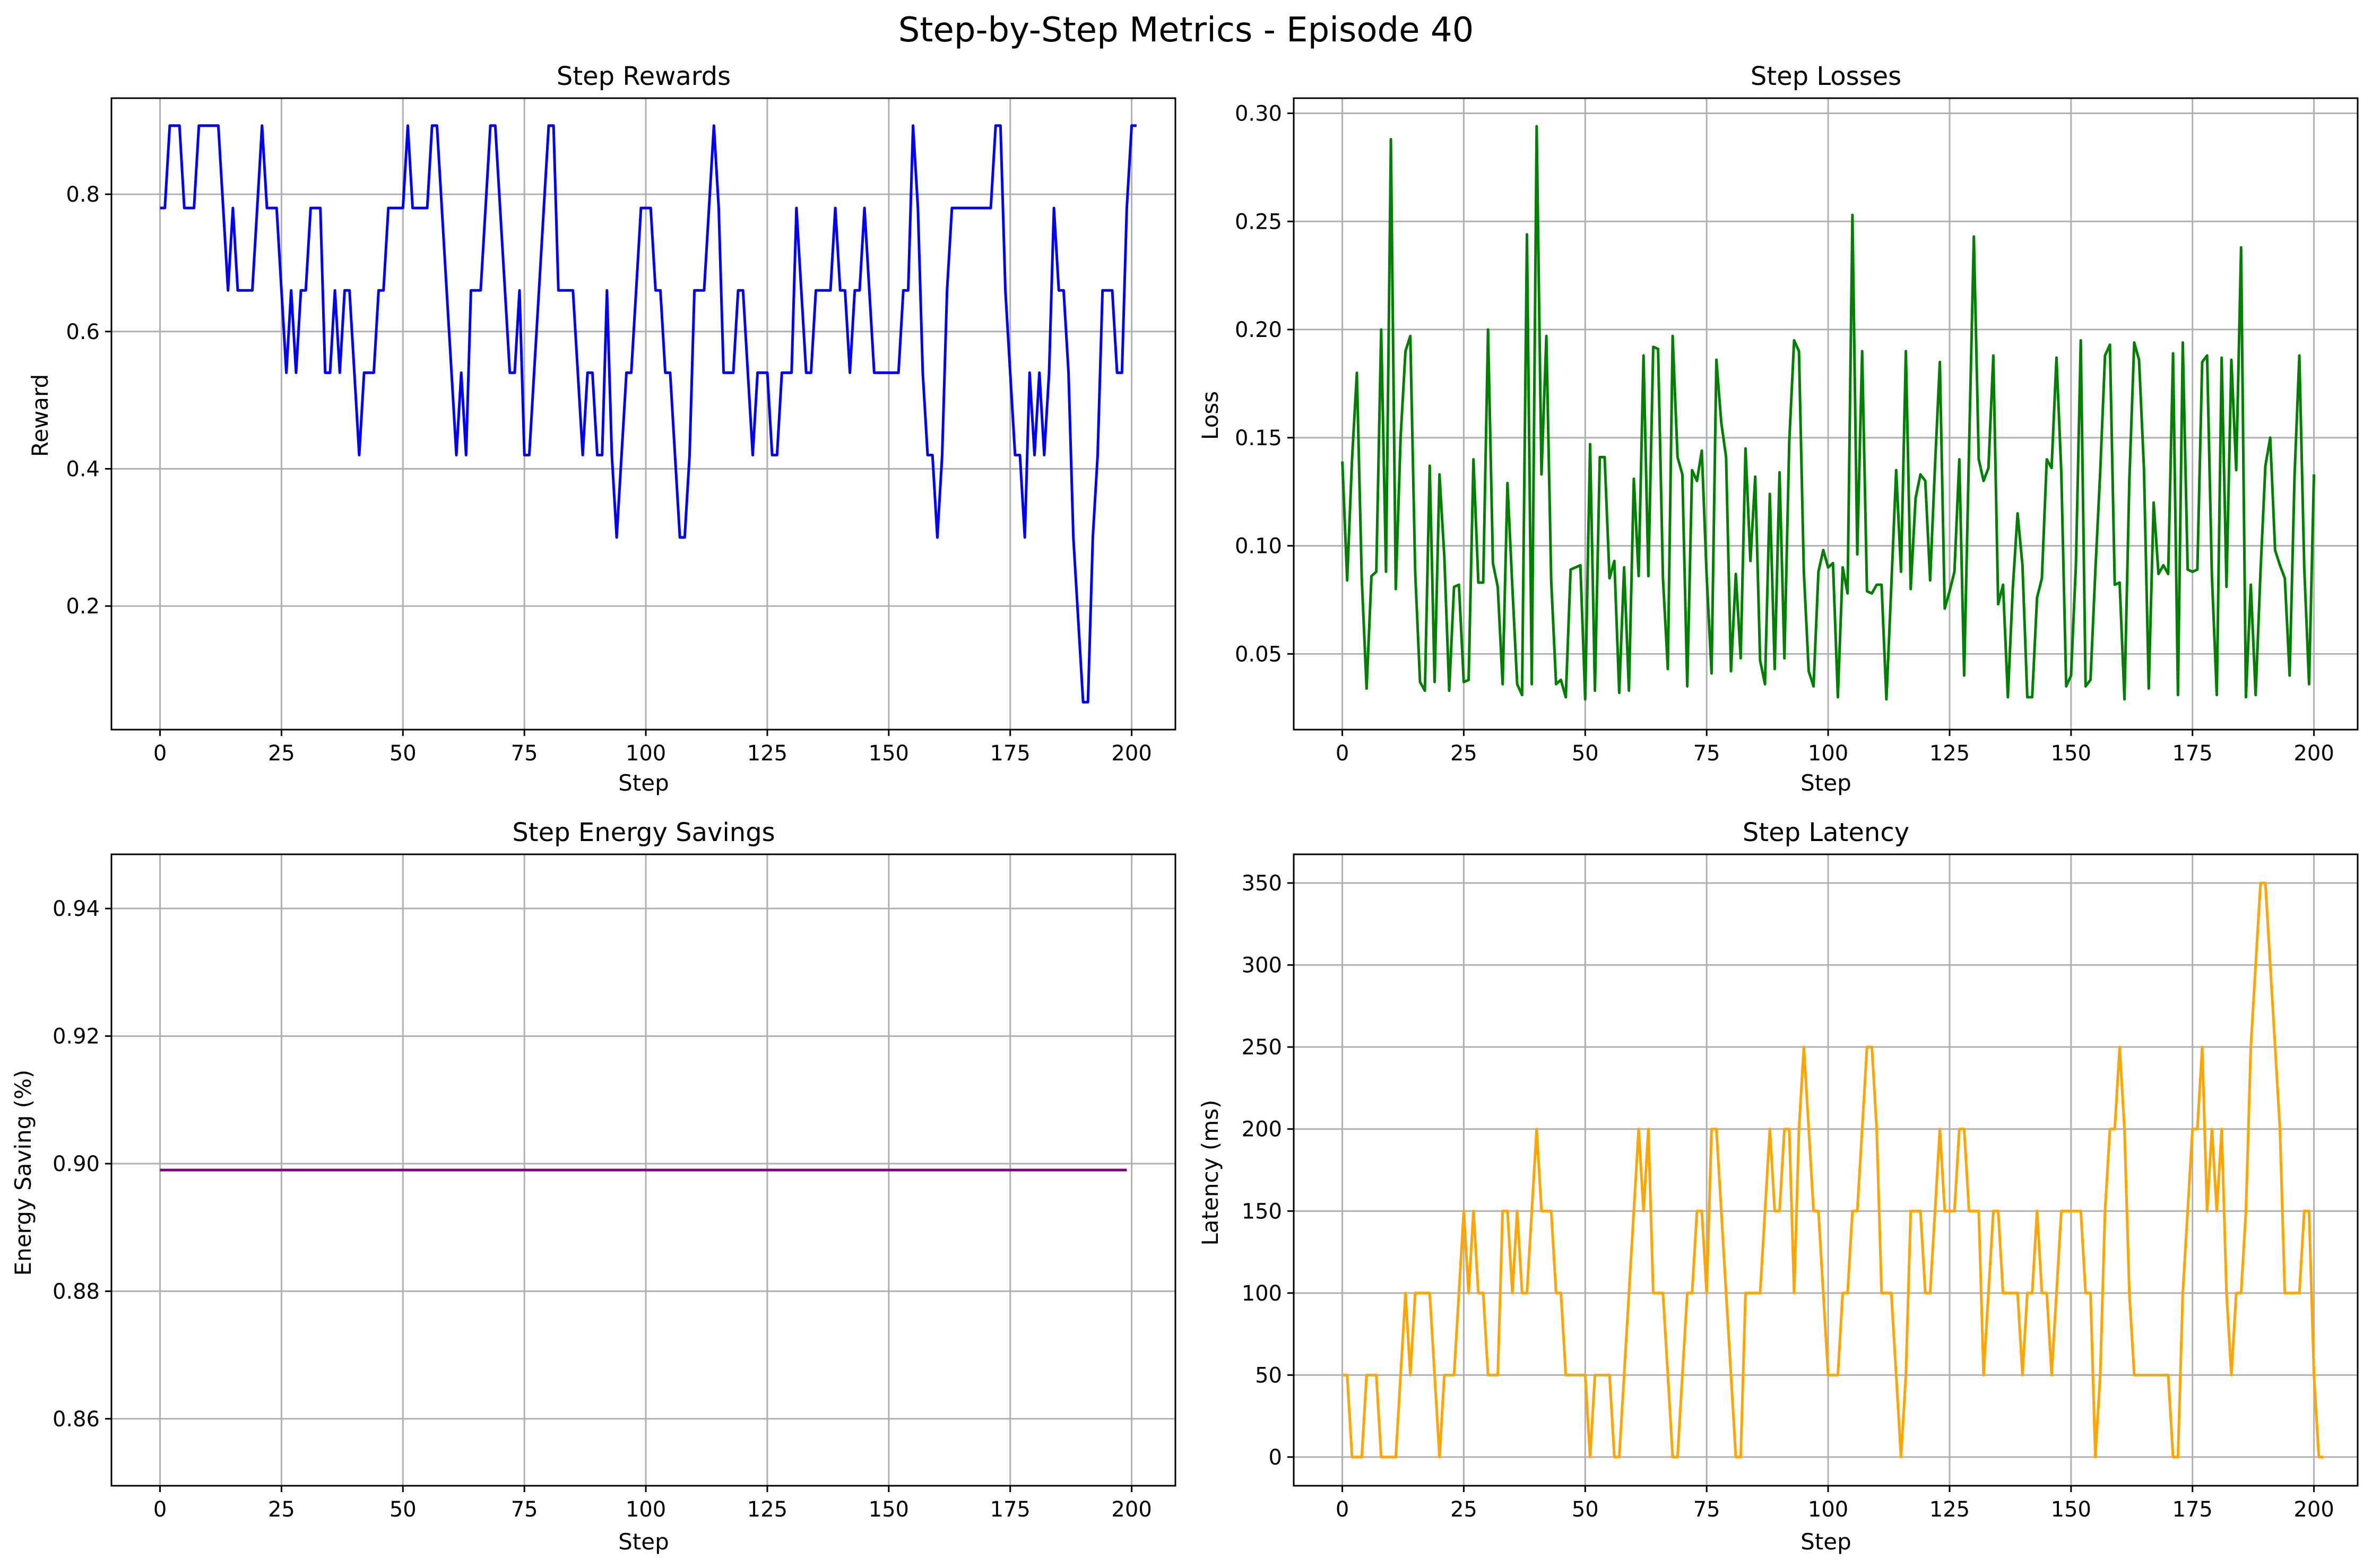 Image resolution: width=2372 pixels, height=1568 pixels. I want to click on y-tick-label: 0.88, so click(77, 1291).